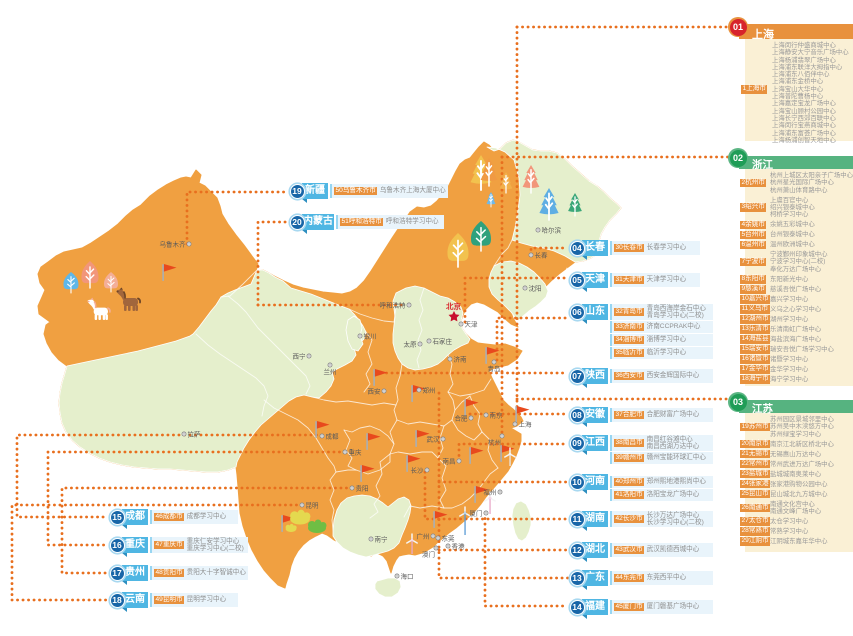 The width and height of the screenshot is (853, 636). What do you see at coordinates (382, 538) in the screenshot?
I see `svg-text: 南宁` at bounding box center [382, 538].